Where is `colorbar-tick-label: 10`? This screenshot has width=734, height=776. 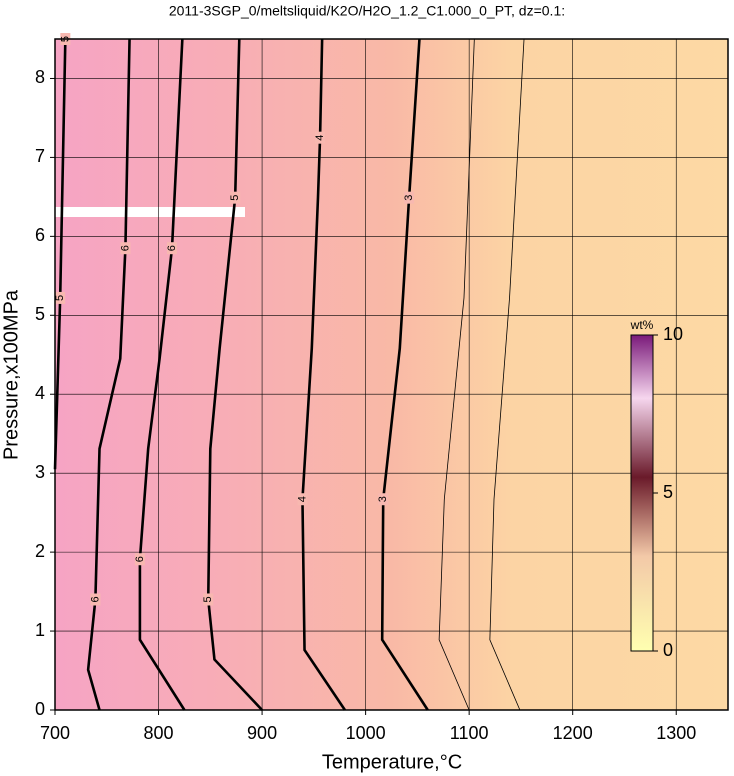
colorbar-tick-label: 10 is located at coordinates (673, 334).